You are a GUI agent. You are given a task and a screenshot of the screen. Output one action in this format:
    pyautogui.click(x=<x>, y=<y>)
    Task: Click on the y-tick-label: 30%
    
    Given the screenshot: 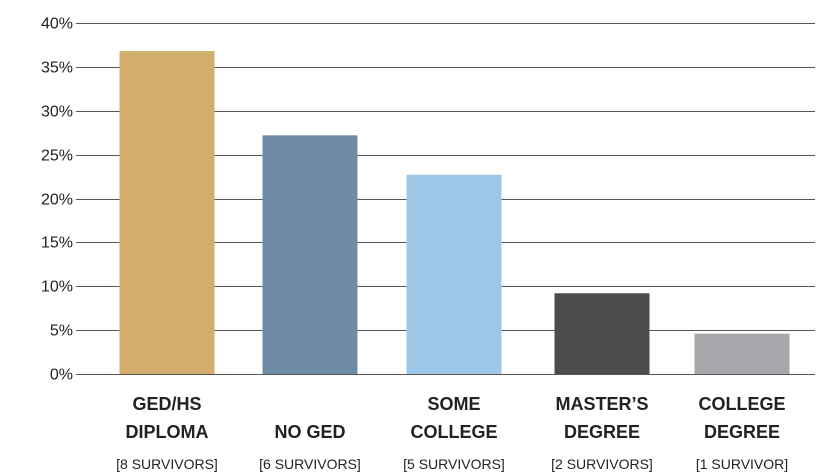 What is the action you would take?
    pyautogui.click(x=57, y=112)
    